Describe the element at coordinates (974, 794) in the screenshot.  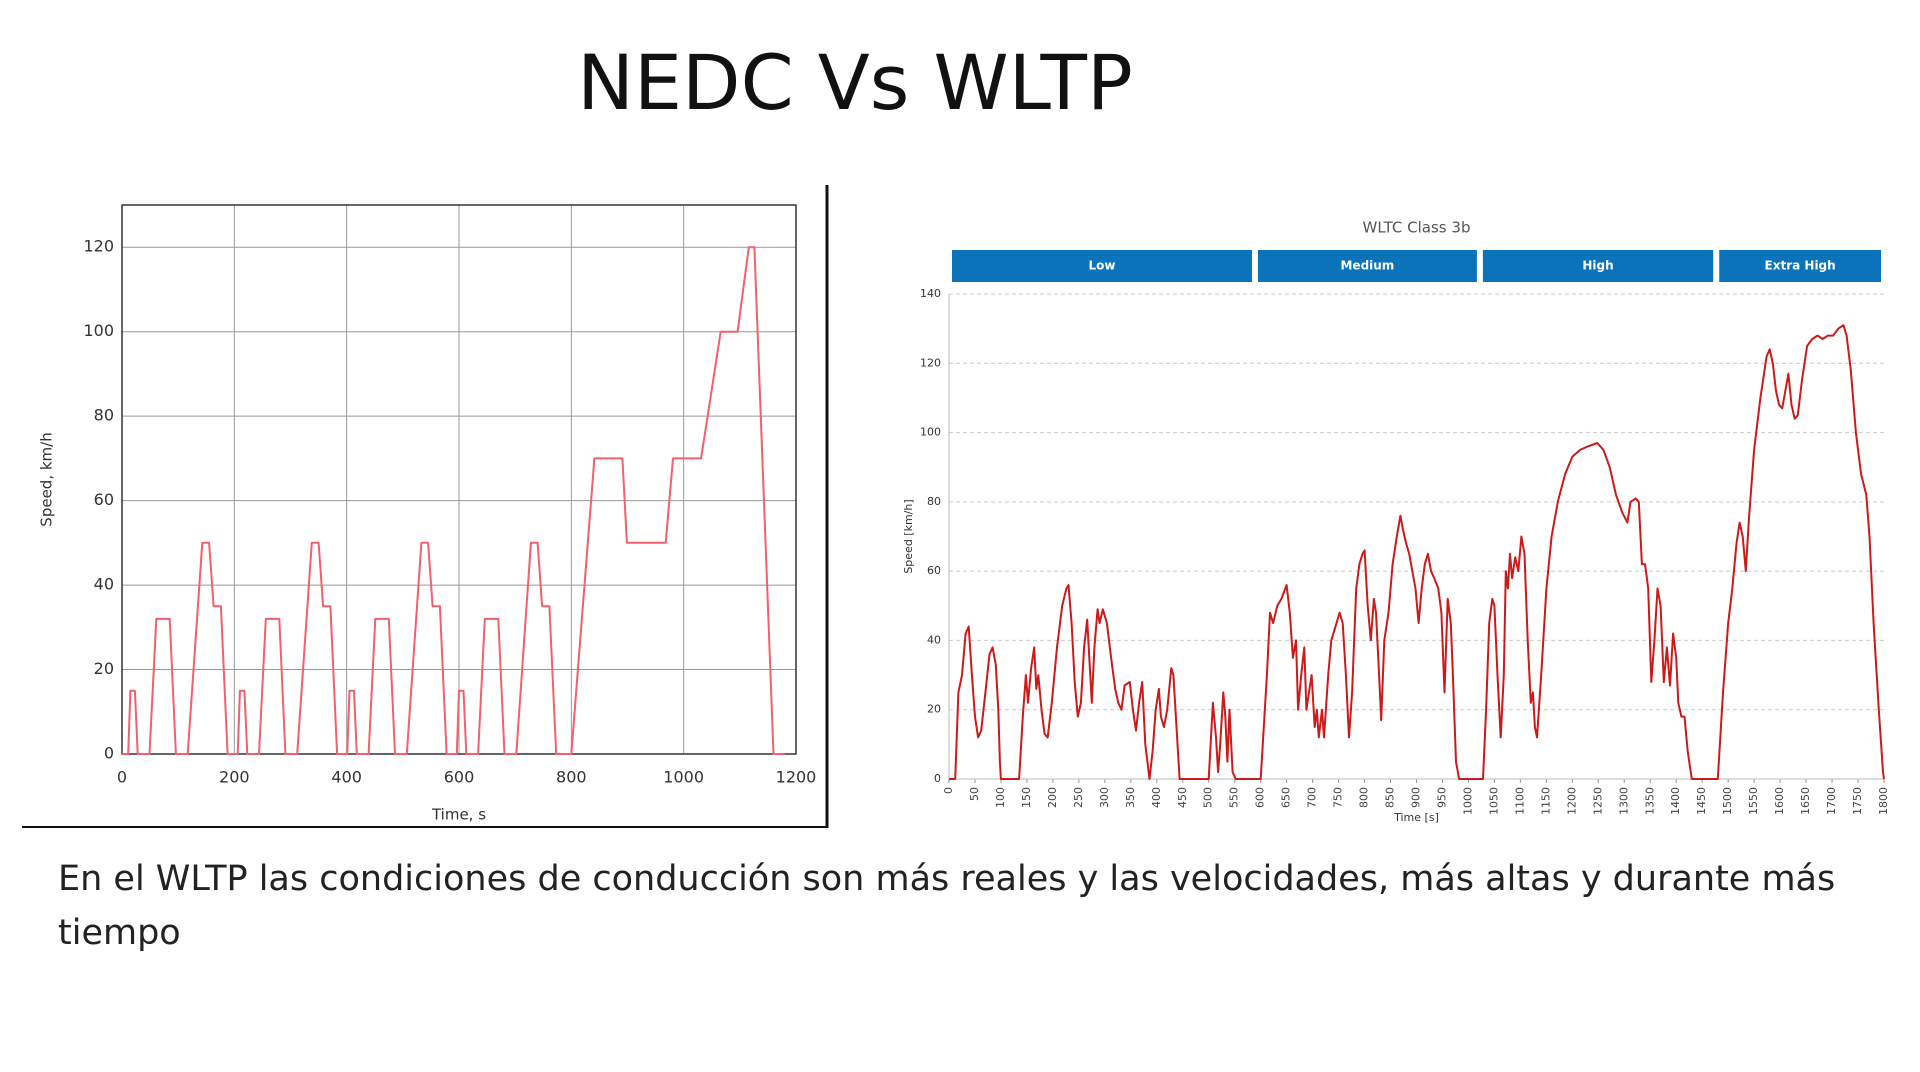
I see `x-tick-label: 50` at that location.